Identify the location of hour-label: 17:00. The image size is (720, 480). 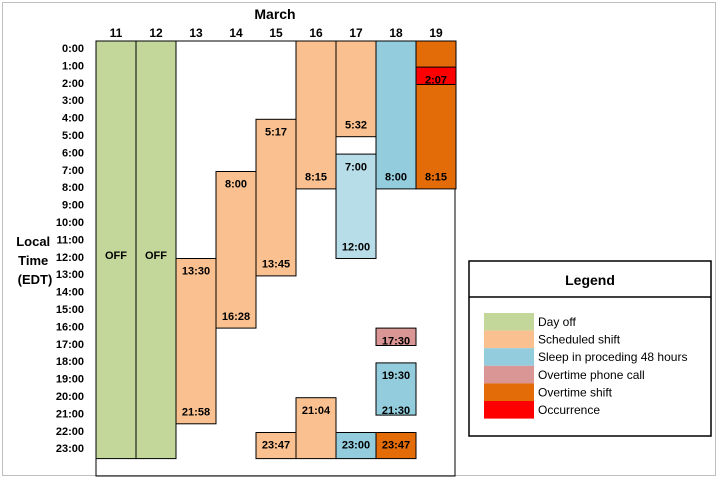
(70, 345).